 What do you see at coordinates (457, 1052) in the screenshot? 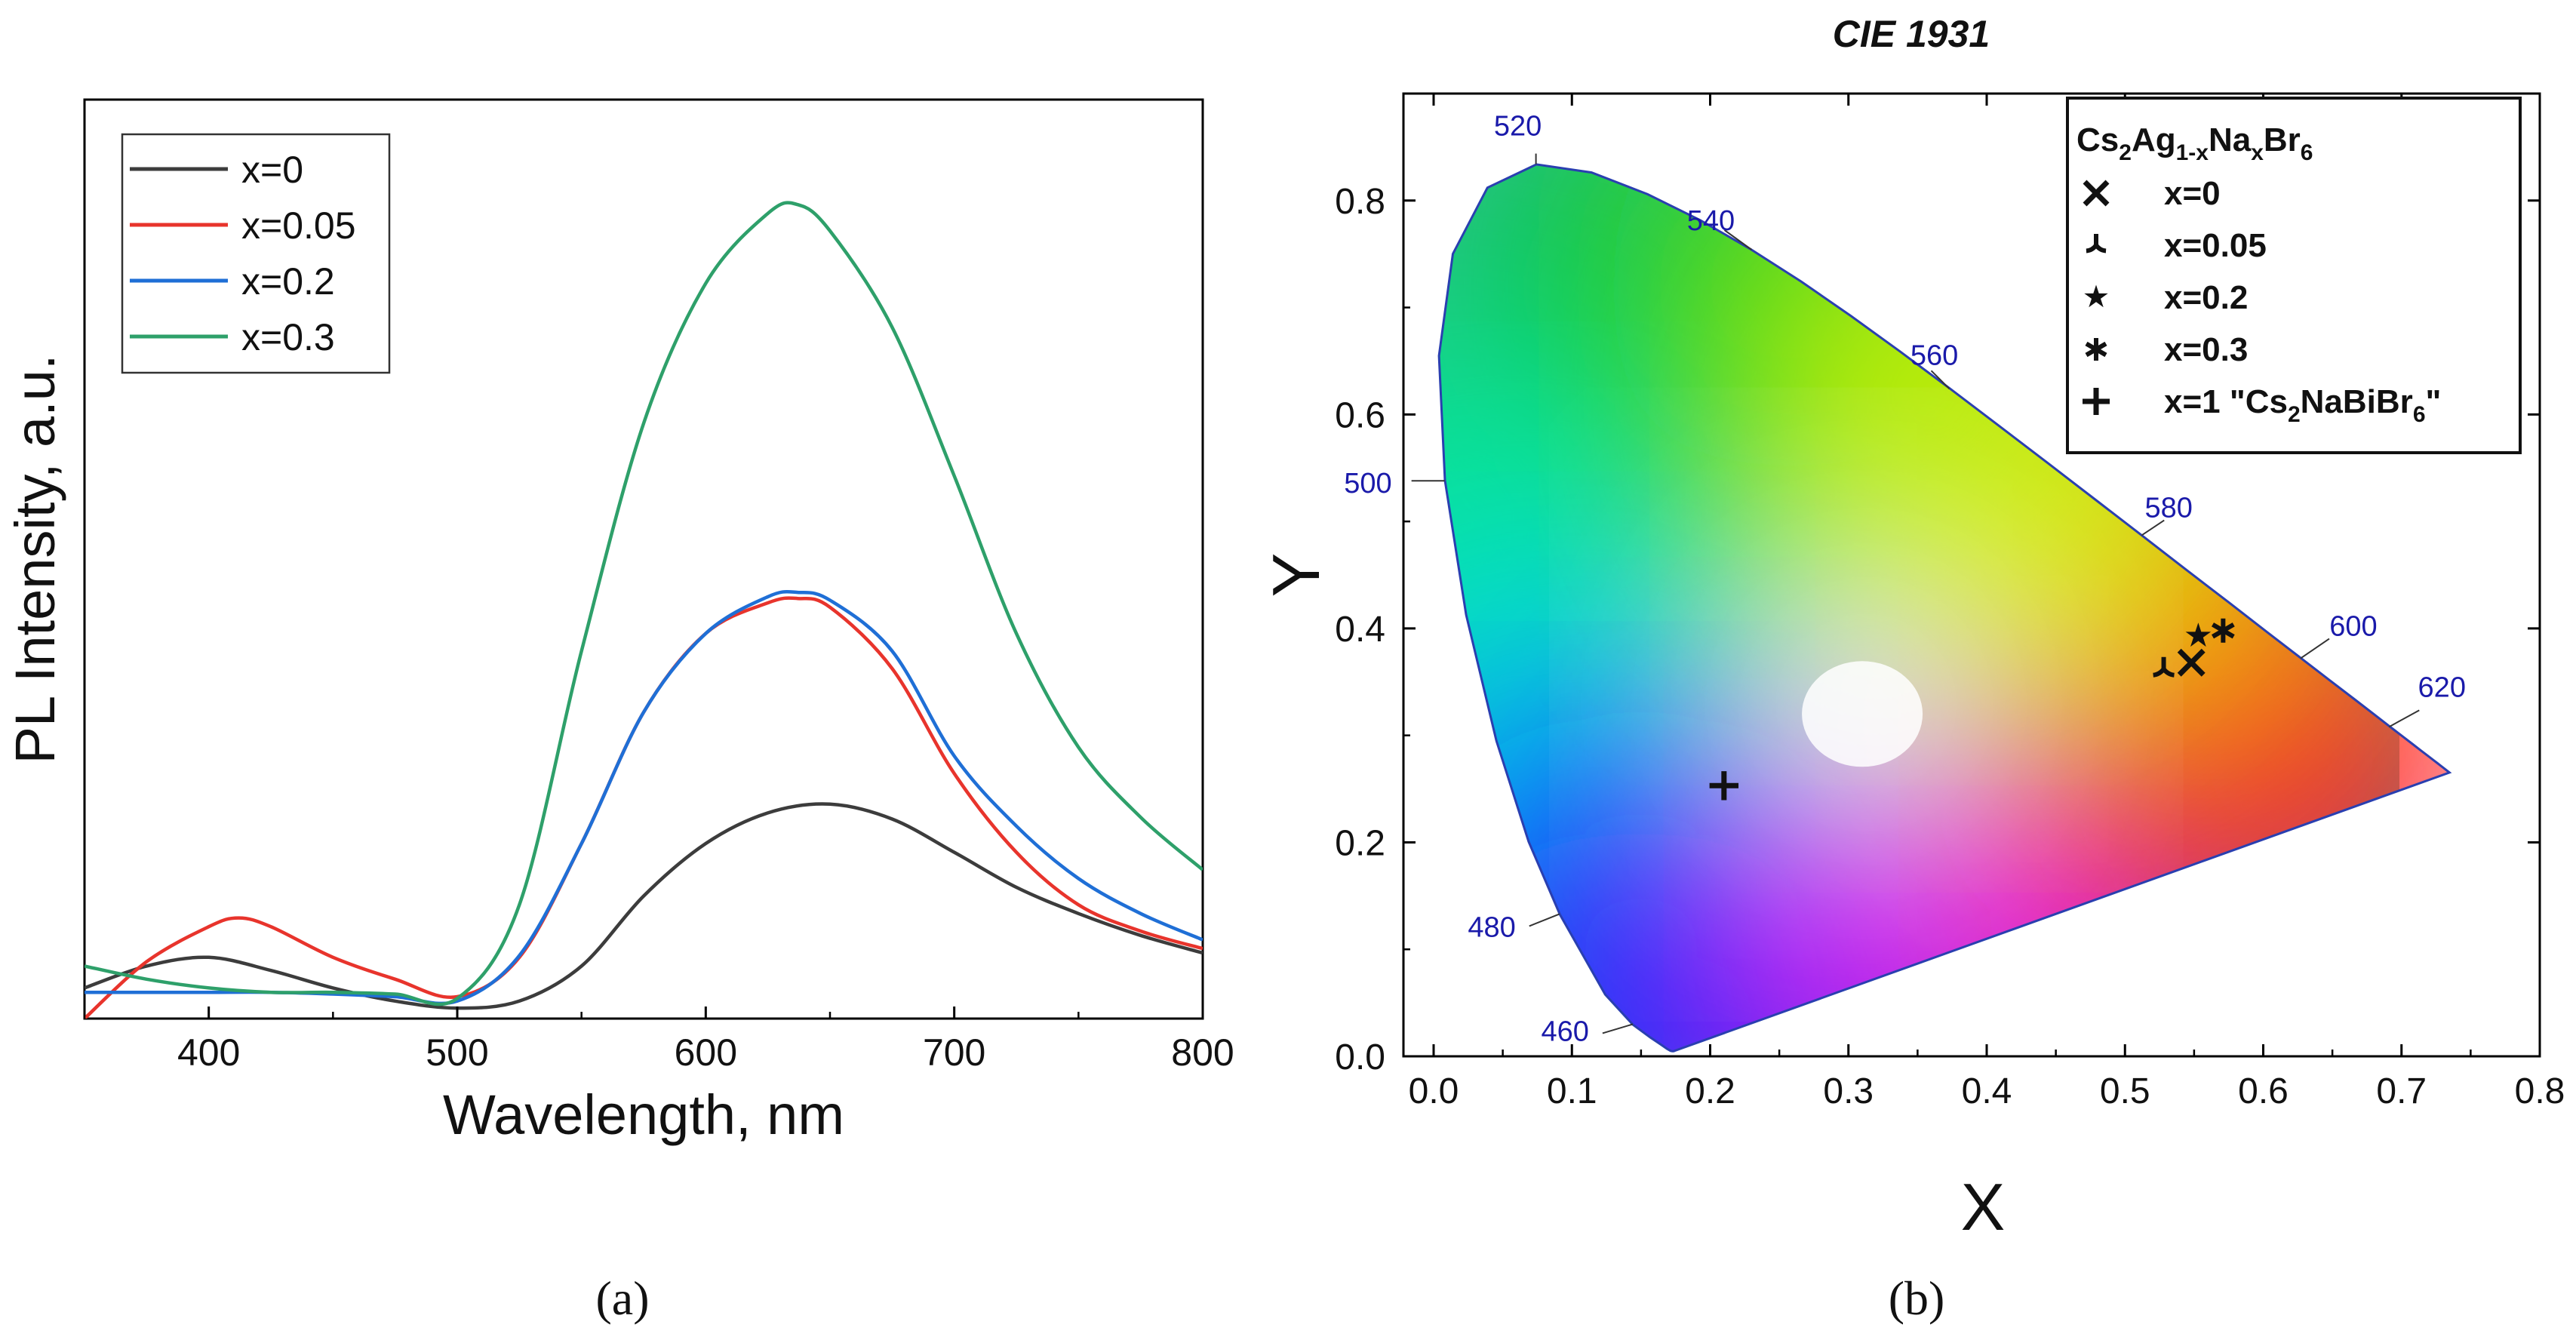
I see `x-tick-label-a: 500` at bounding box center [457, 1052].